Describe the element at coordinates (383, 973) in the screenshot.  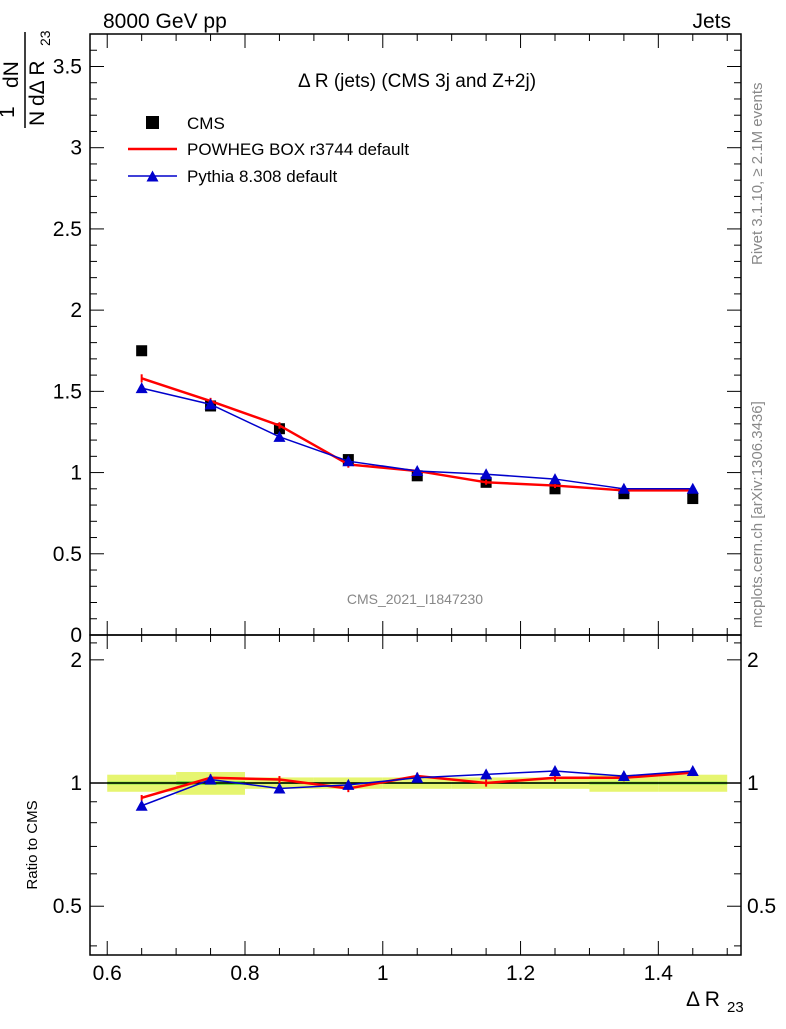
I see `ratio-xtick-label: 1` at that location.